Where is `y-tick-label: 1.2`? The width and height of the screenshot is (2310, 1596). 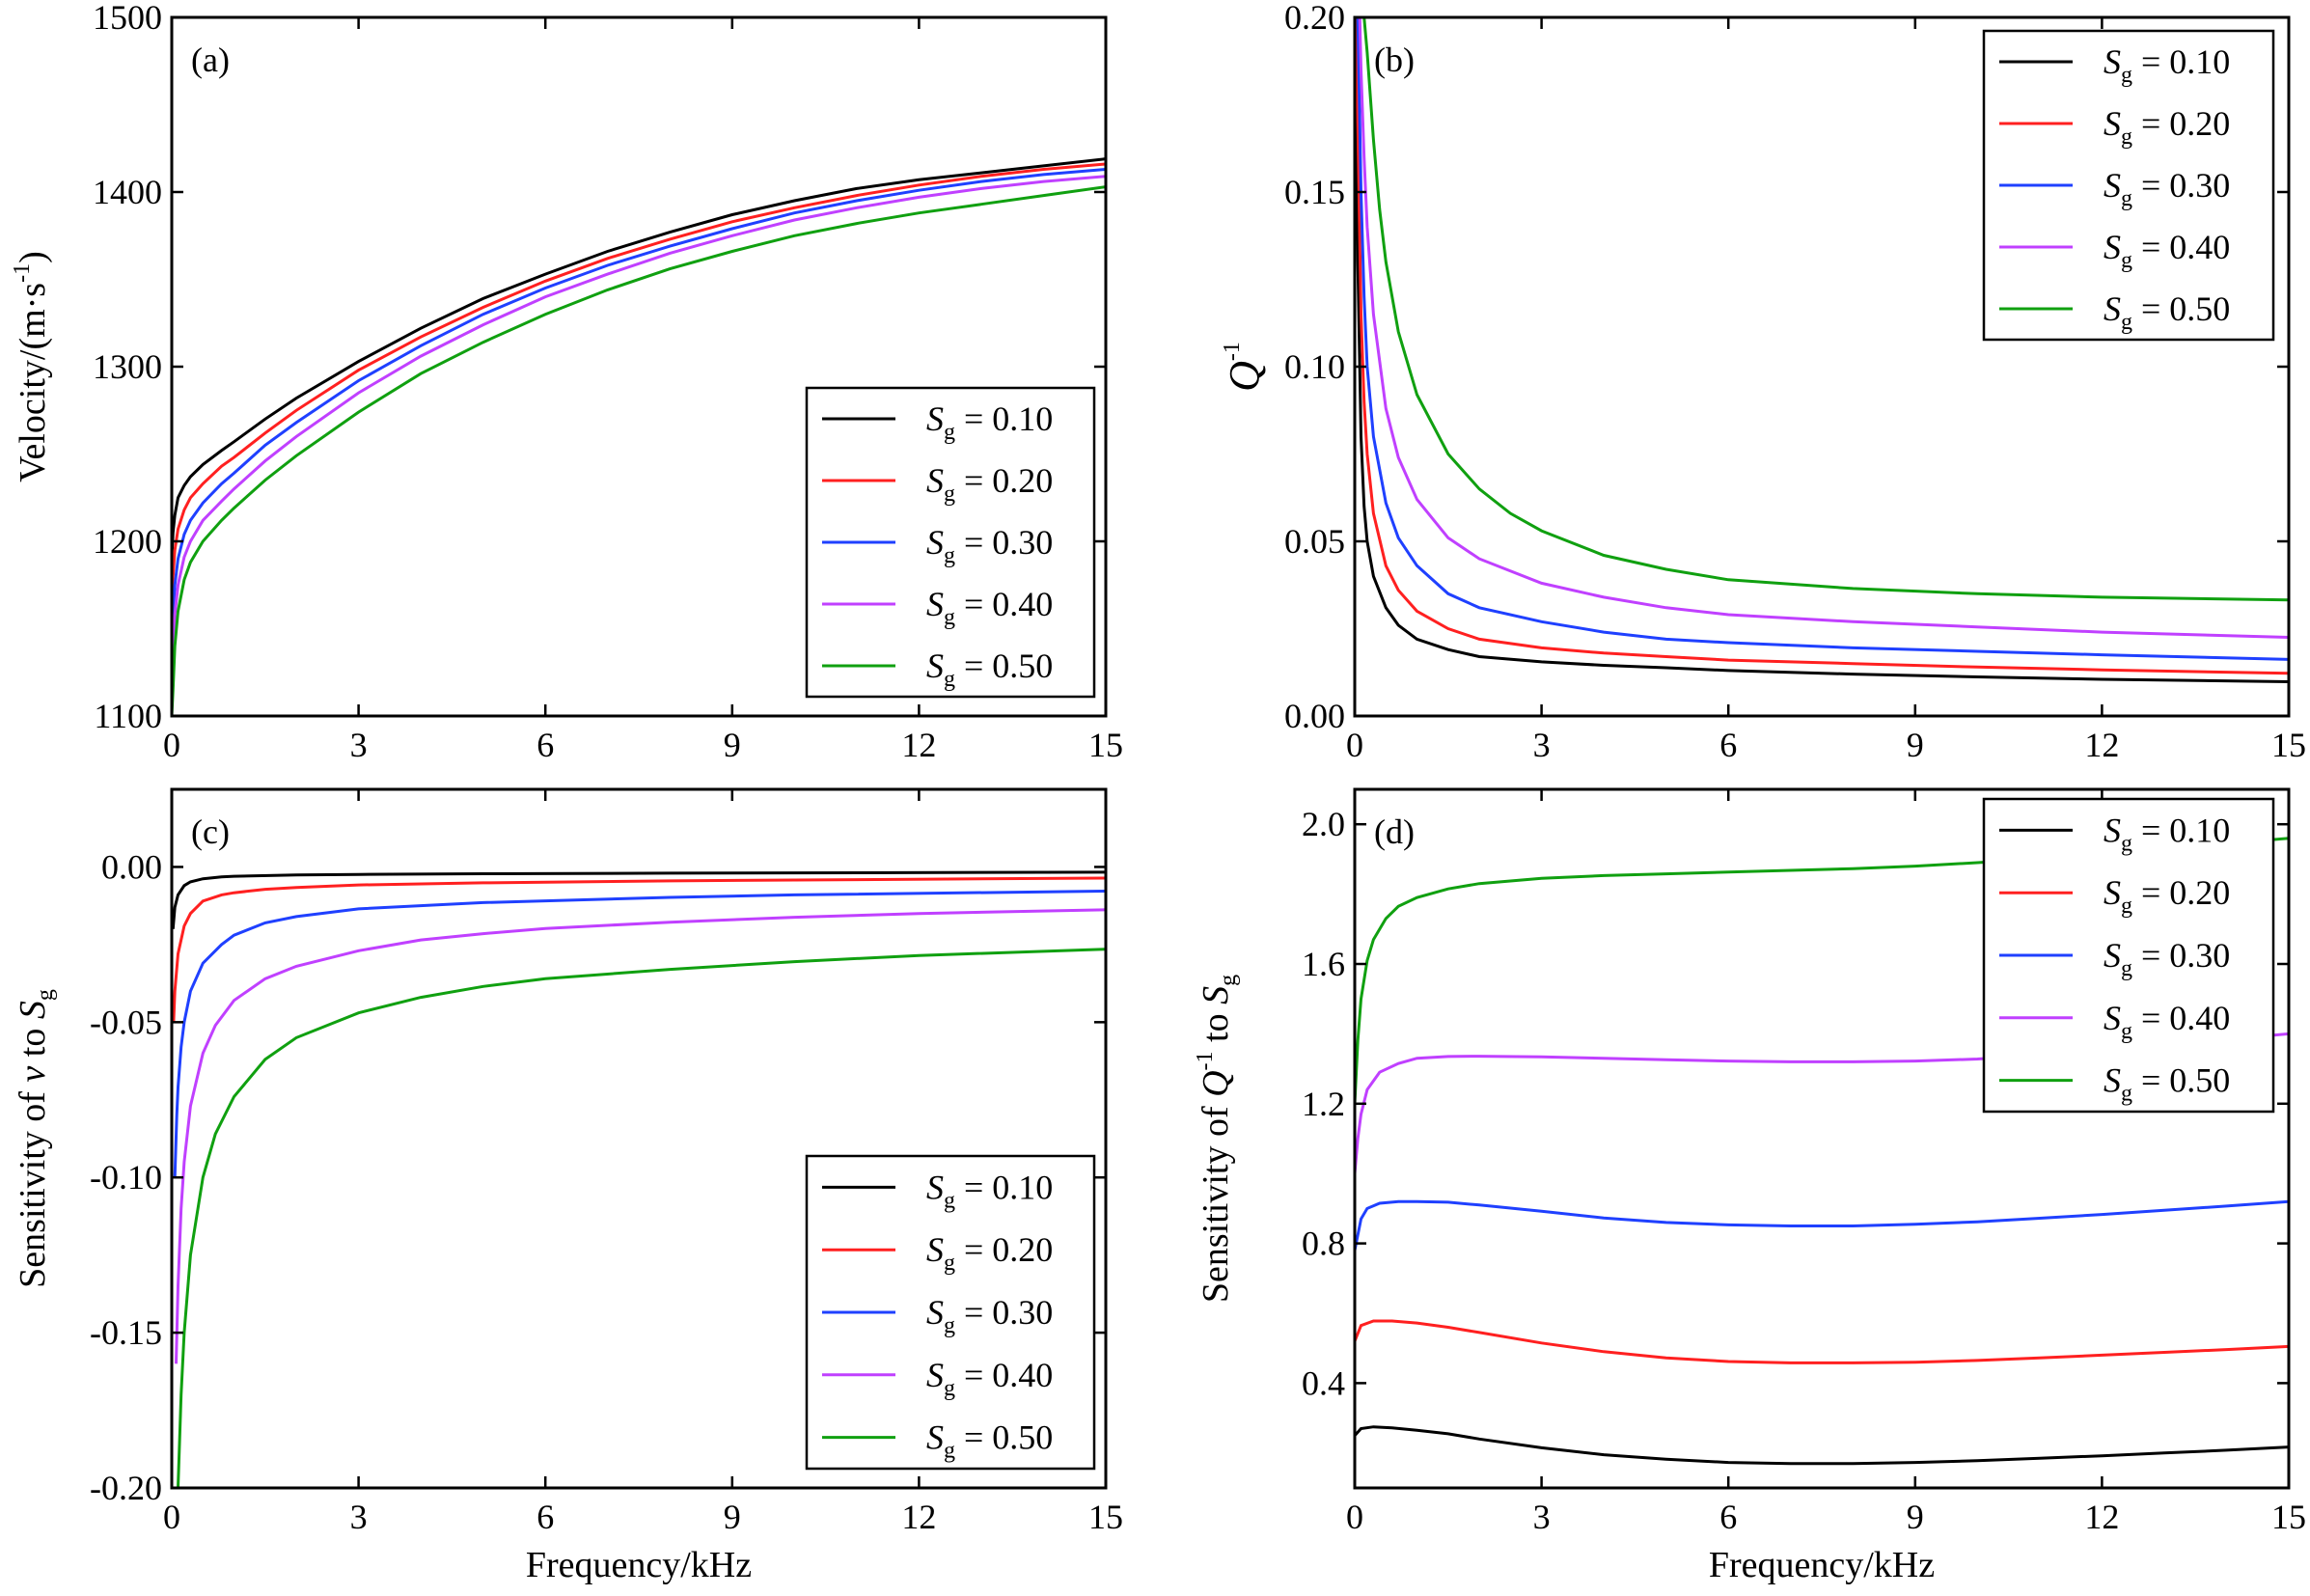
y-tick-label: 1.2 is located at coordinates (1323, 1104).